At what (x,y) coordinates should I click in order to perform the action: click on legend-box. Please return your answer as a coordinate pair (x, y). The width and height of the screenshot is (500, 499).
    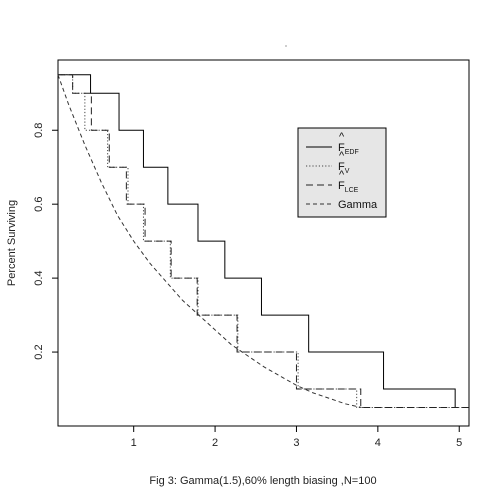
    Looking at the image, I should click on (342, 172).